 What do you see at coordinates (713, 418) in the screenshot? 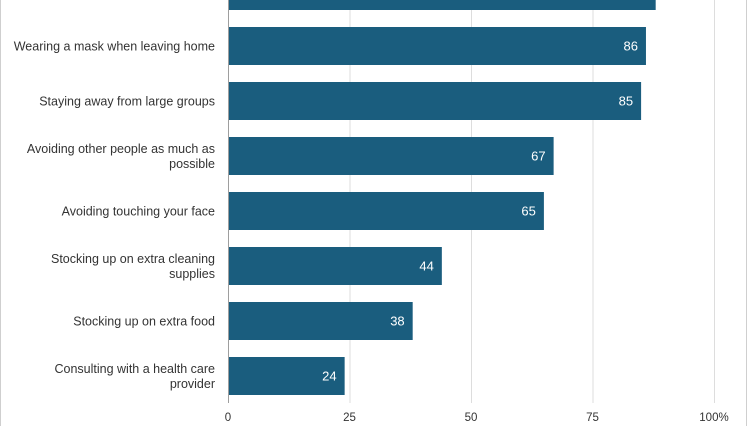
I see `x-tick-label: 100%` at bounding box center [713, 418].